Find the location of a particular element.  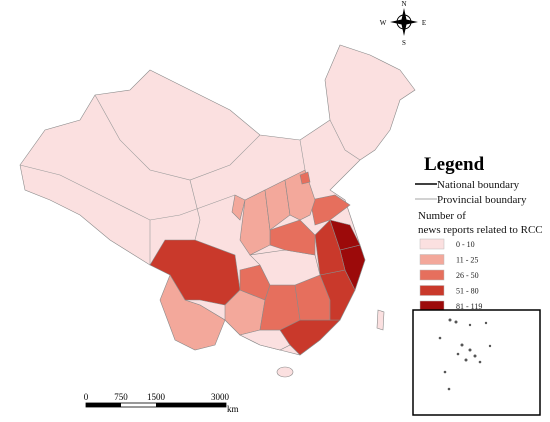

scale-unit: km is located at coordinates (233, 409).